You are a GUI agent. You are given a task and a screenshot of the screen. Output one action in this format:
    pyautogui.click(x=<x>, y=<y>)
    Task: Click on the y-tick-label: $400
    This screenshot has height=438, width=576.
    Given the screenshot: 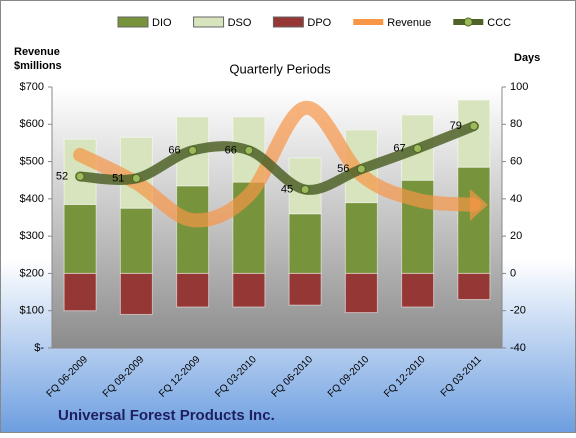 What is the action you would take?
    pyautogui.click(x=32, y=199)
    